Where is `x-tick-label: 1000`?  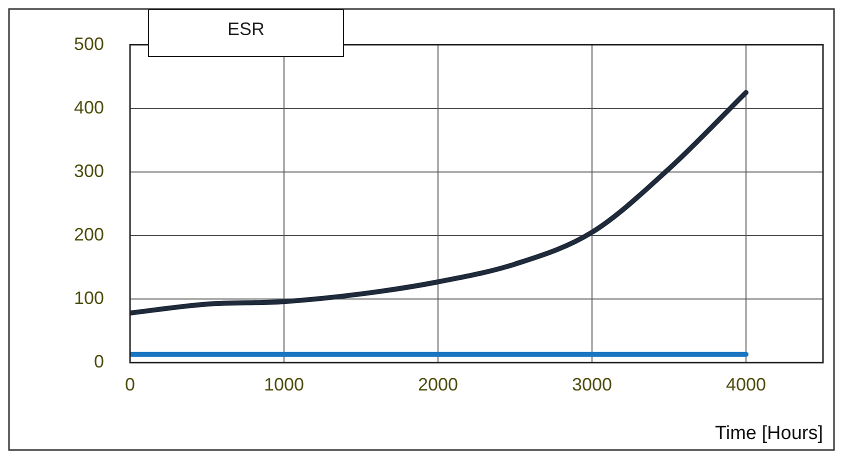
x-tick-label: 1000 is located at coordinates (284, 384).